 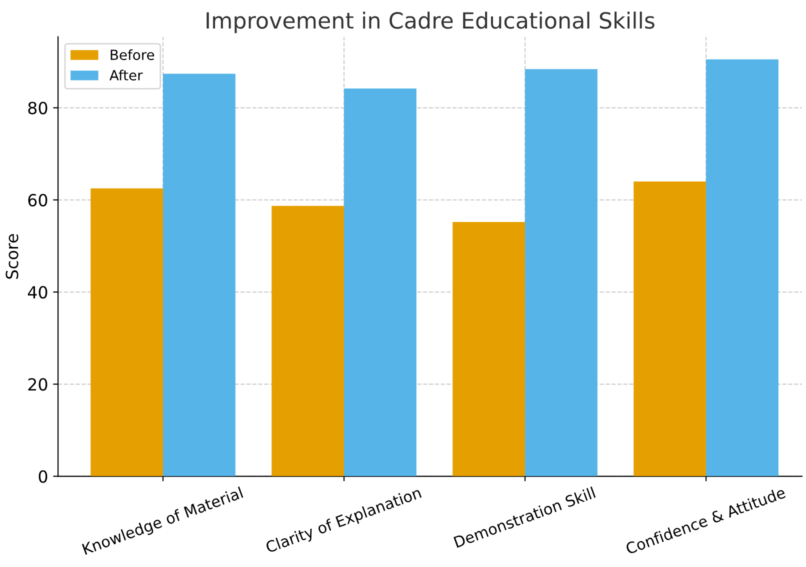 What do you see at coordinates (12, 256) in the screenshot?
I see `y-axis-title: Score` at bounding box center [12, 256].